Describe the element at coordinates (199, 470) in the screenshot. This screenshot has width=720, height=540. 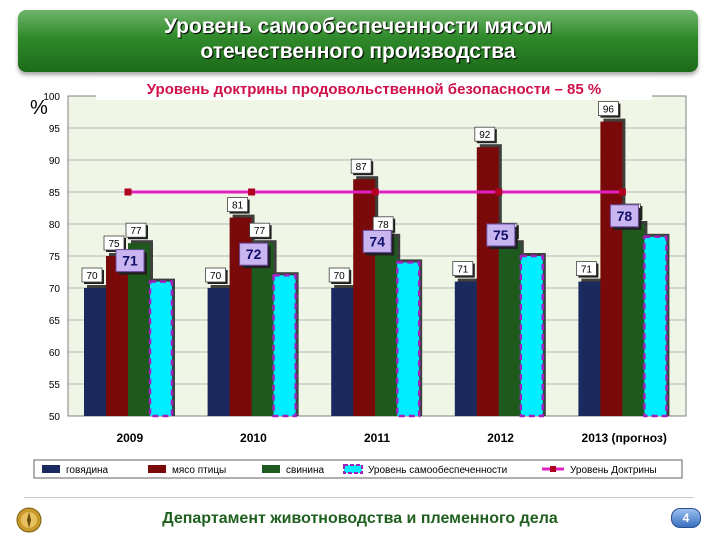
I see `legend-label: мясо птицы` at that location.